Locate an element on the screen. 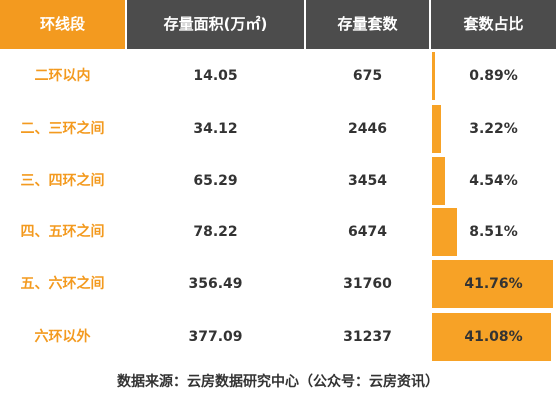 Image resolution: width=556 pixels, height=409 pixels. header-units: 存量套数 is located at coordinates (367, 24).